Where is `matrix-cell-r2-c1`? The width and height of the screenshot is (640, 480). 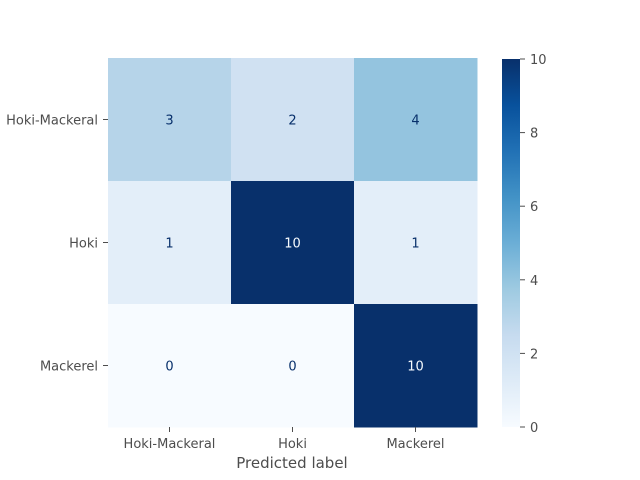
matrix-cell-r2-c1 is located at coordinates (293, 366).